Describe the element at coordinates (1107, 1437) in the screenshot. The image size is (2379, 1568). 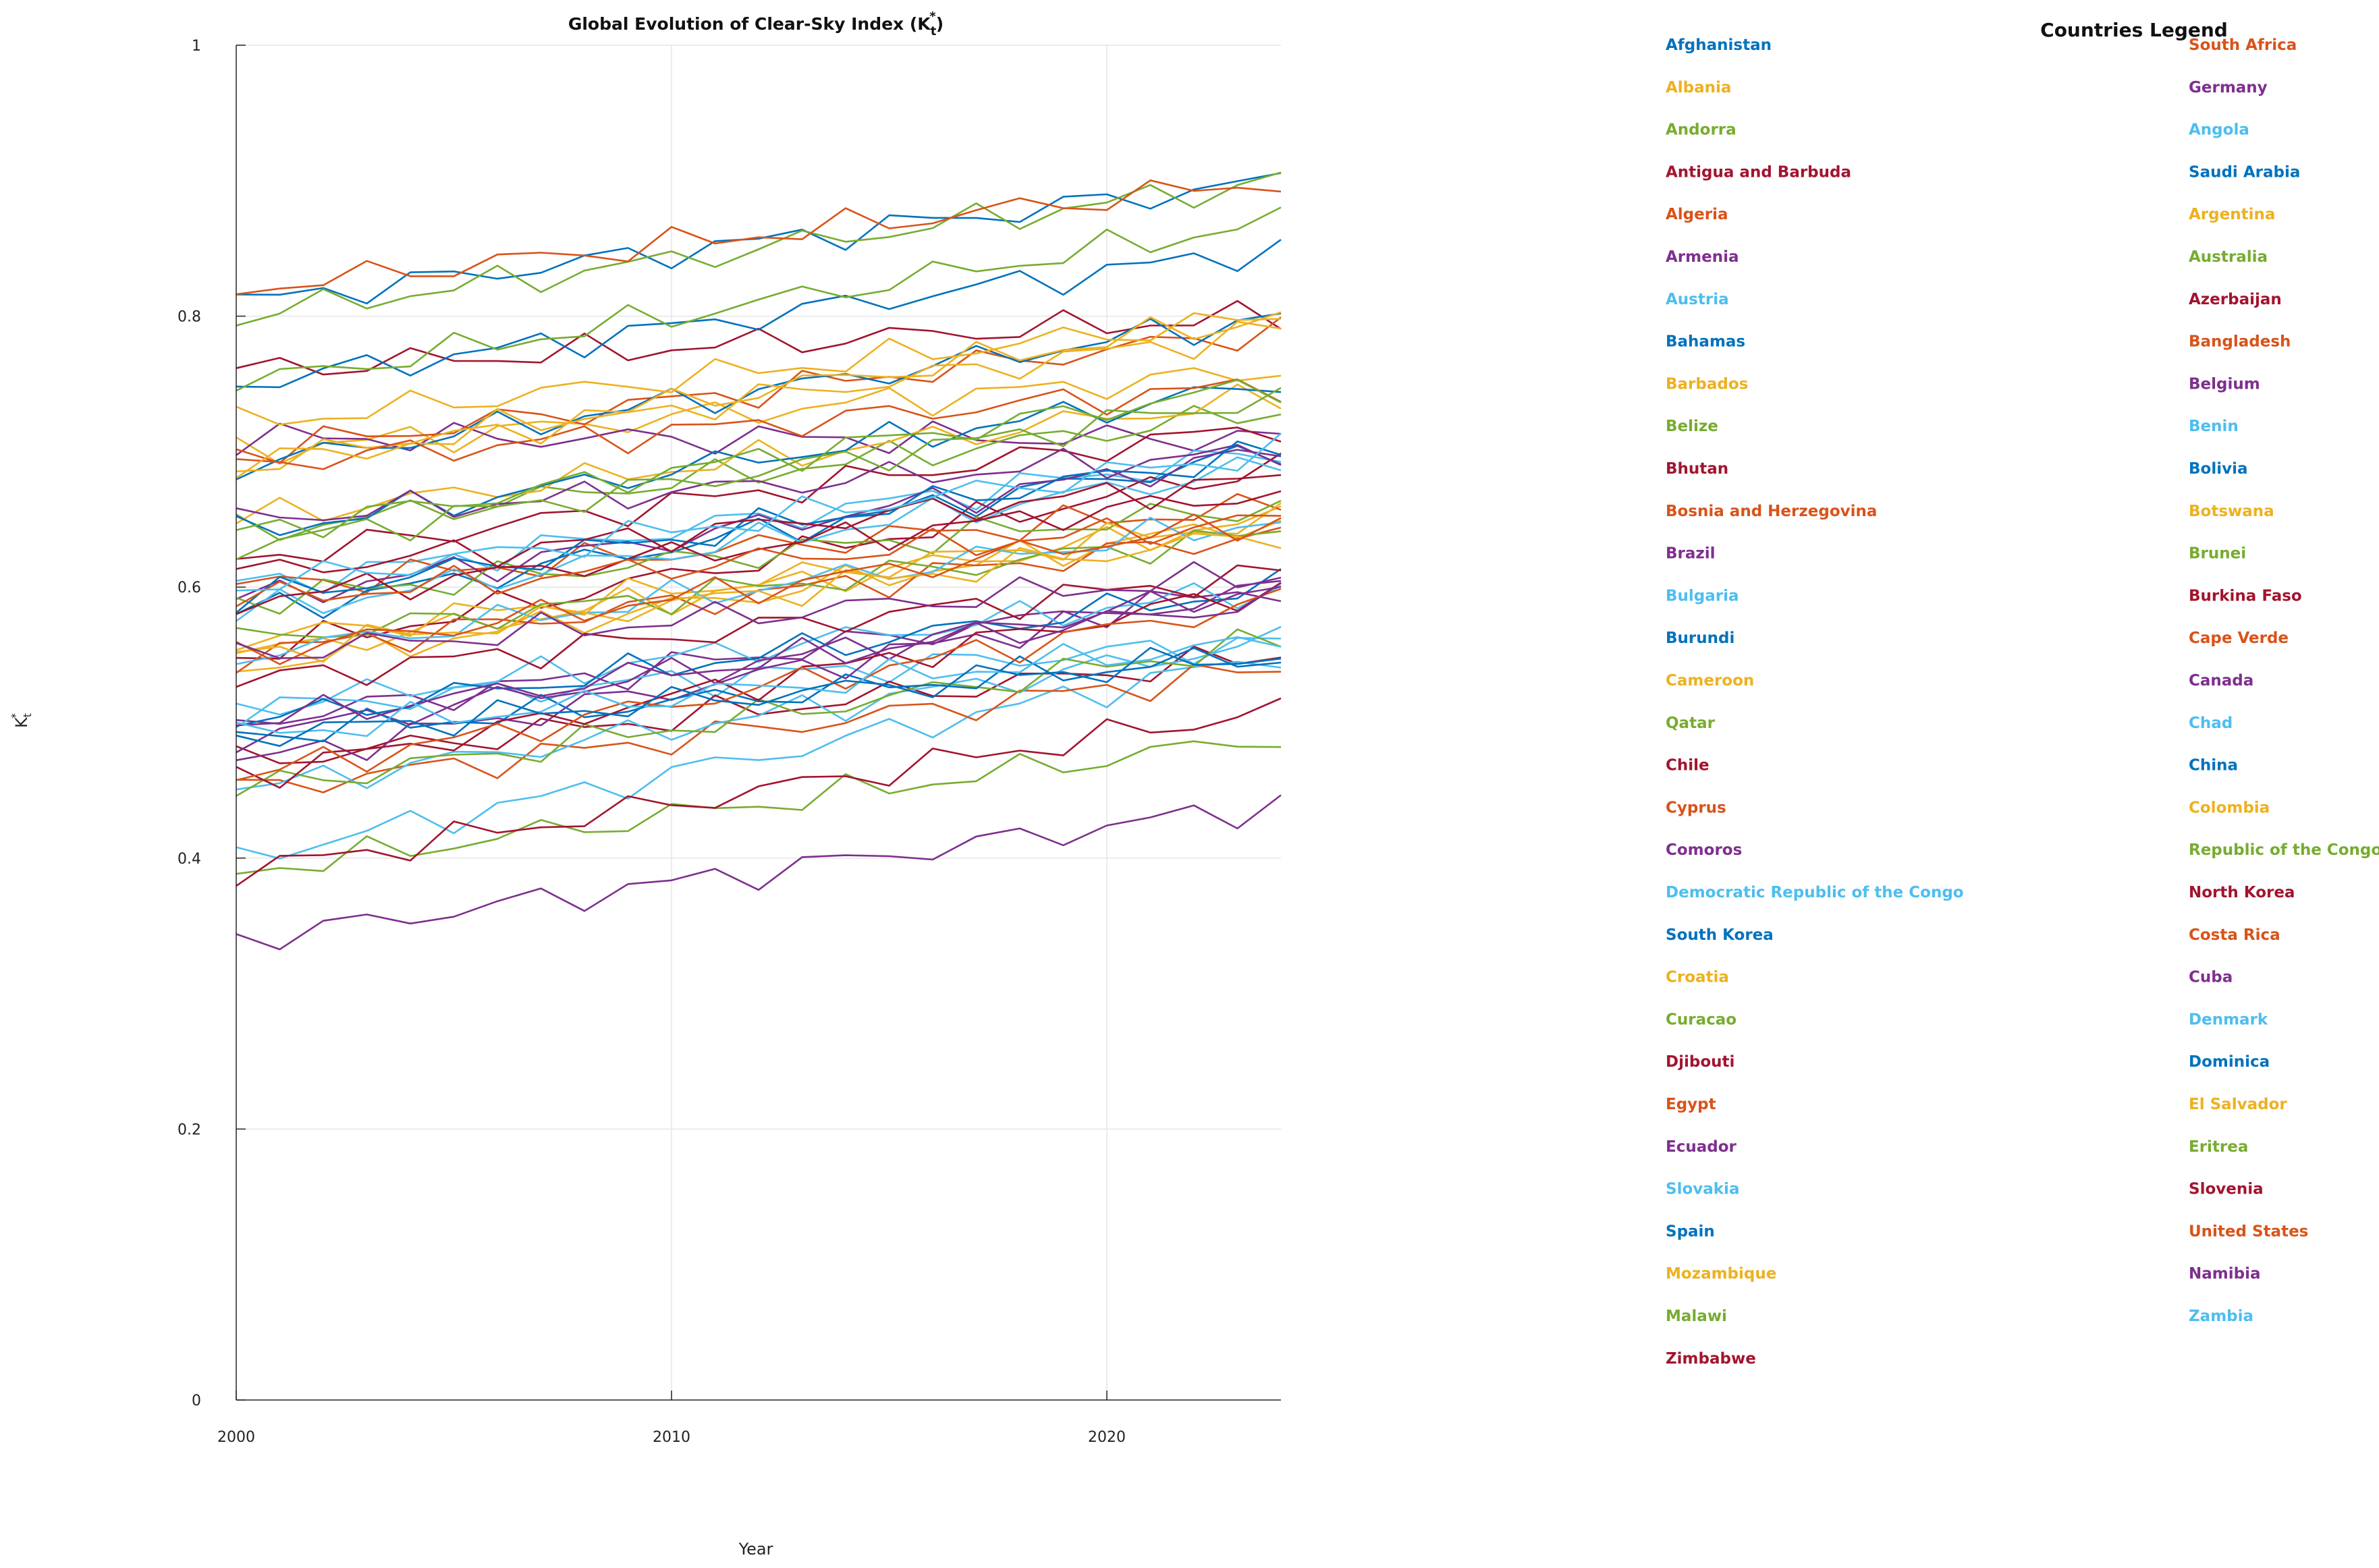
I see `x-tick-label: 2020` at that location.